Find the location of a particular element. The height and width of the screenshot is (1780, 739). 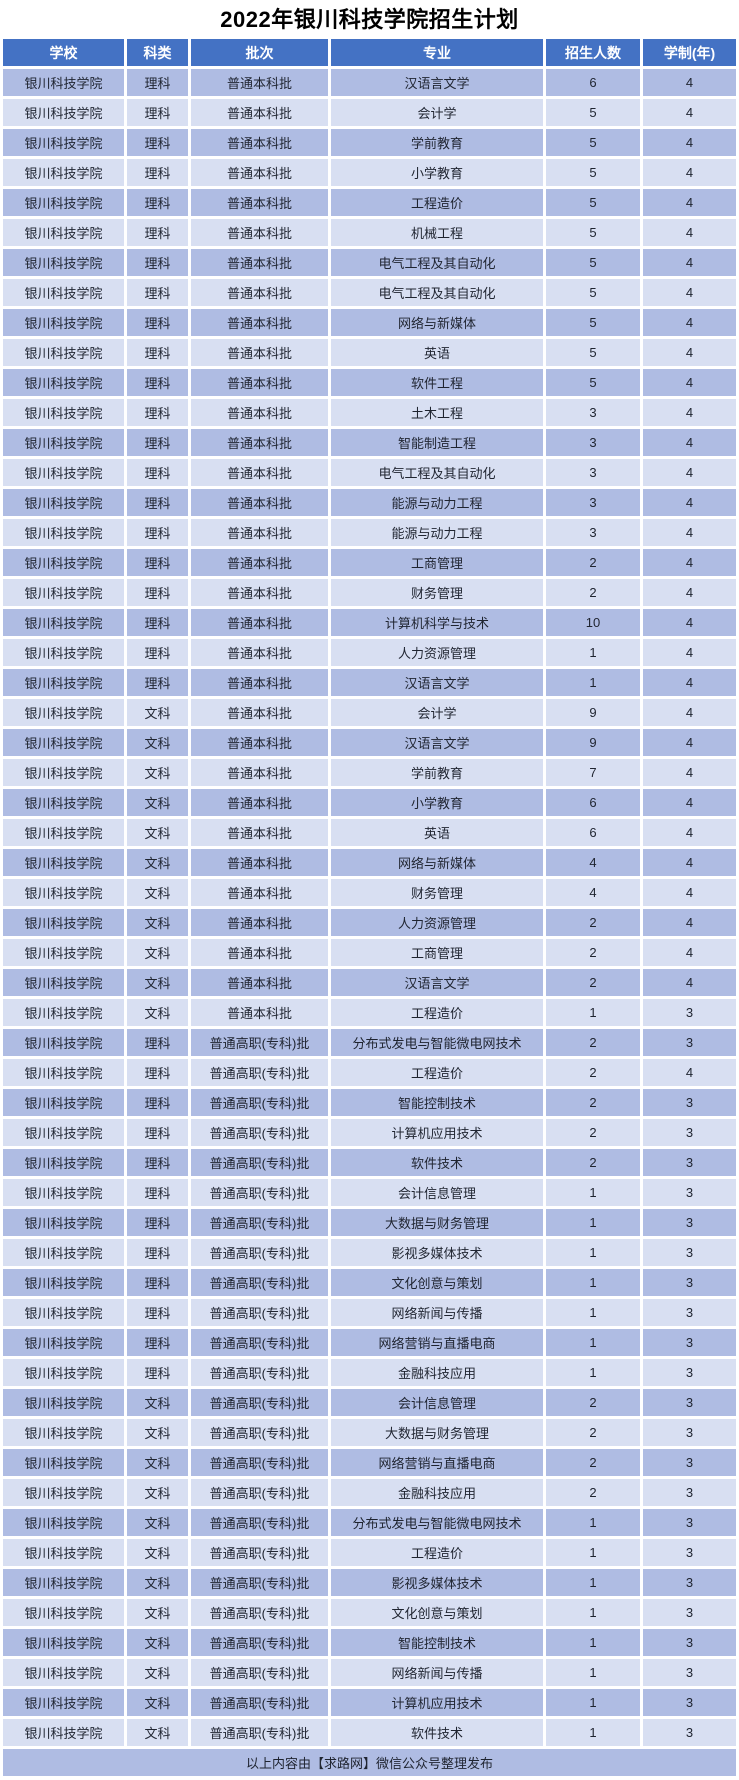

table-cell: 2 is located at coordinates (593, 1072).